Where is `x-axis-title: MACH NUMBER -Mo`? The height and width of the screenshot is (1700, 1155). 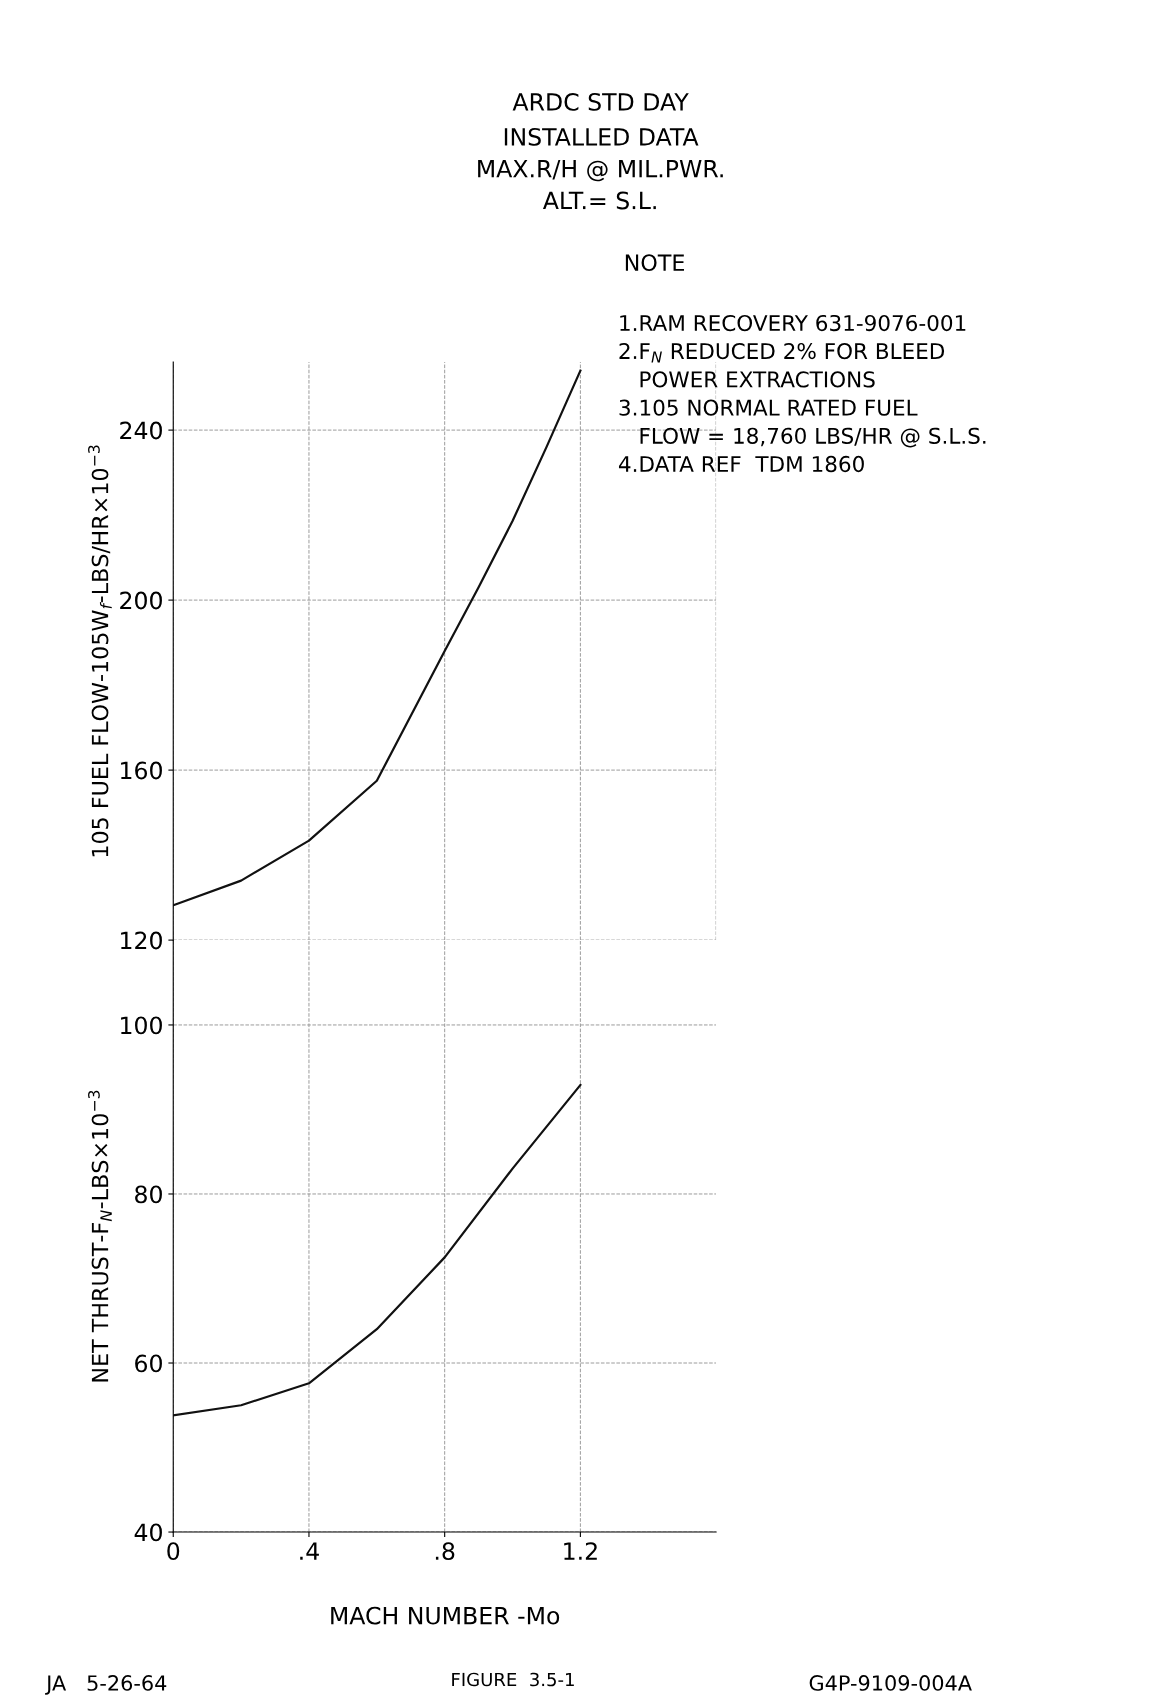 x-axis-title: MACH NUMBER -Mo is located at coordinates (445, 1615).